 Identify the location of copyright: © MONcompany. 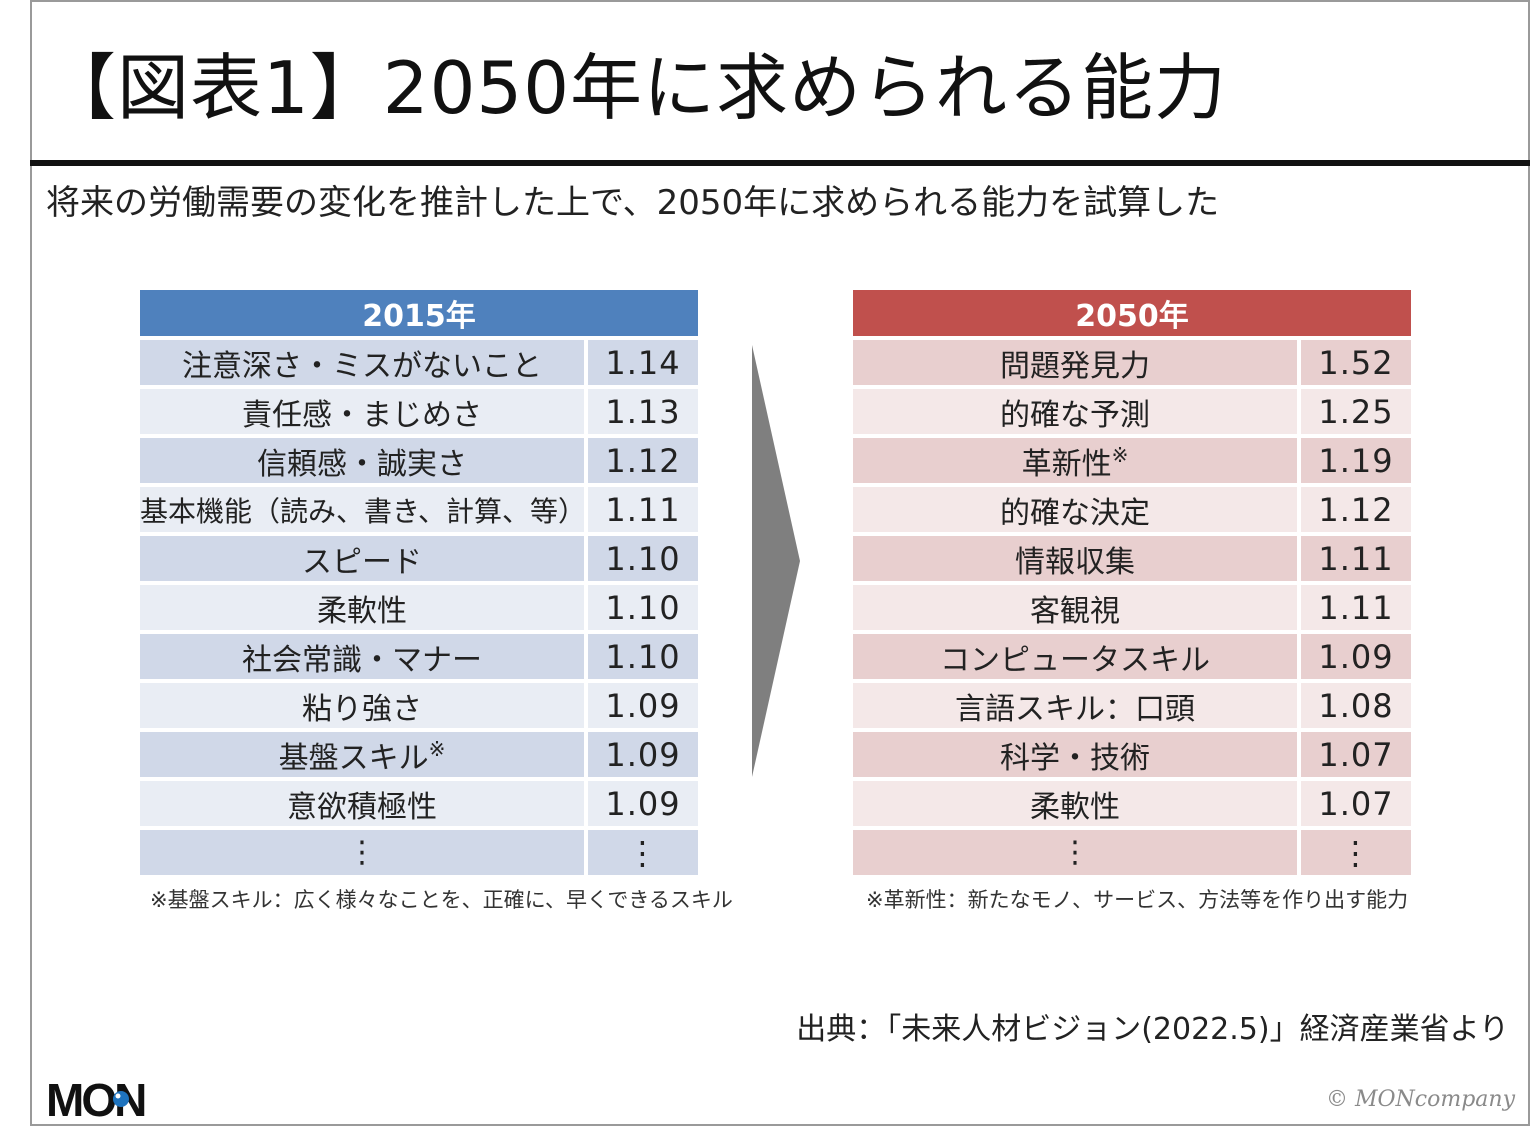
(1420, 1099).